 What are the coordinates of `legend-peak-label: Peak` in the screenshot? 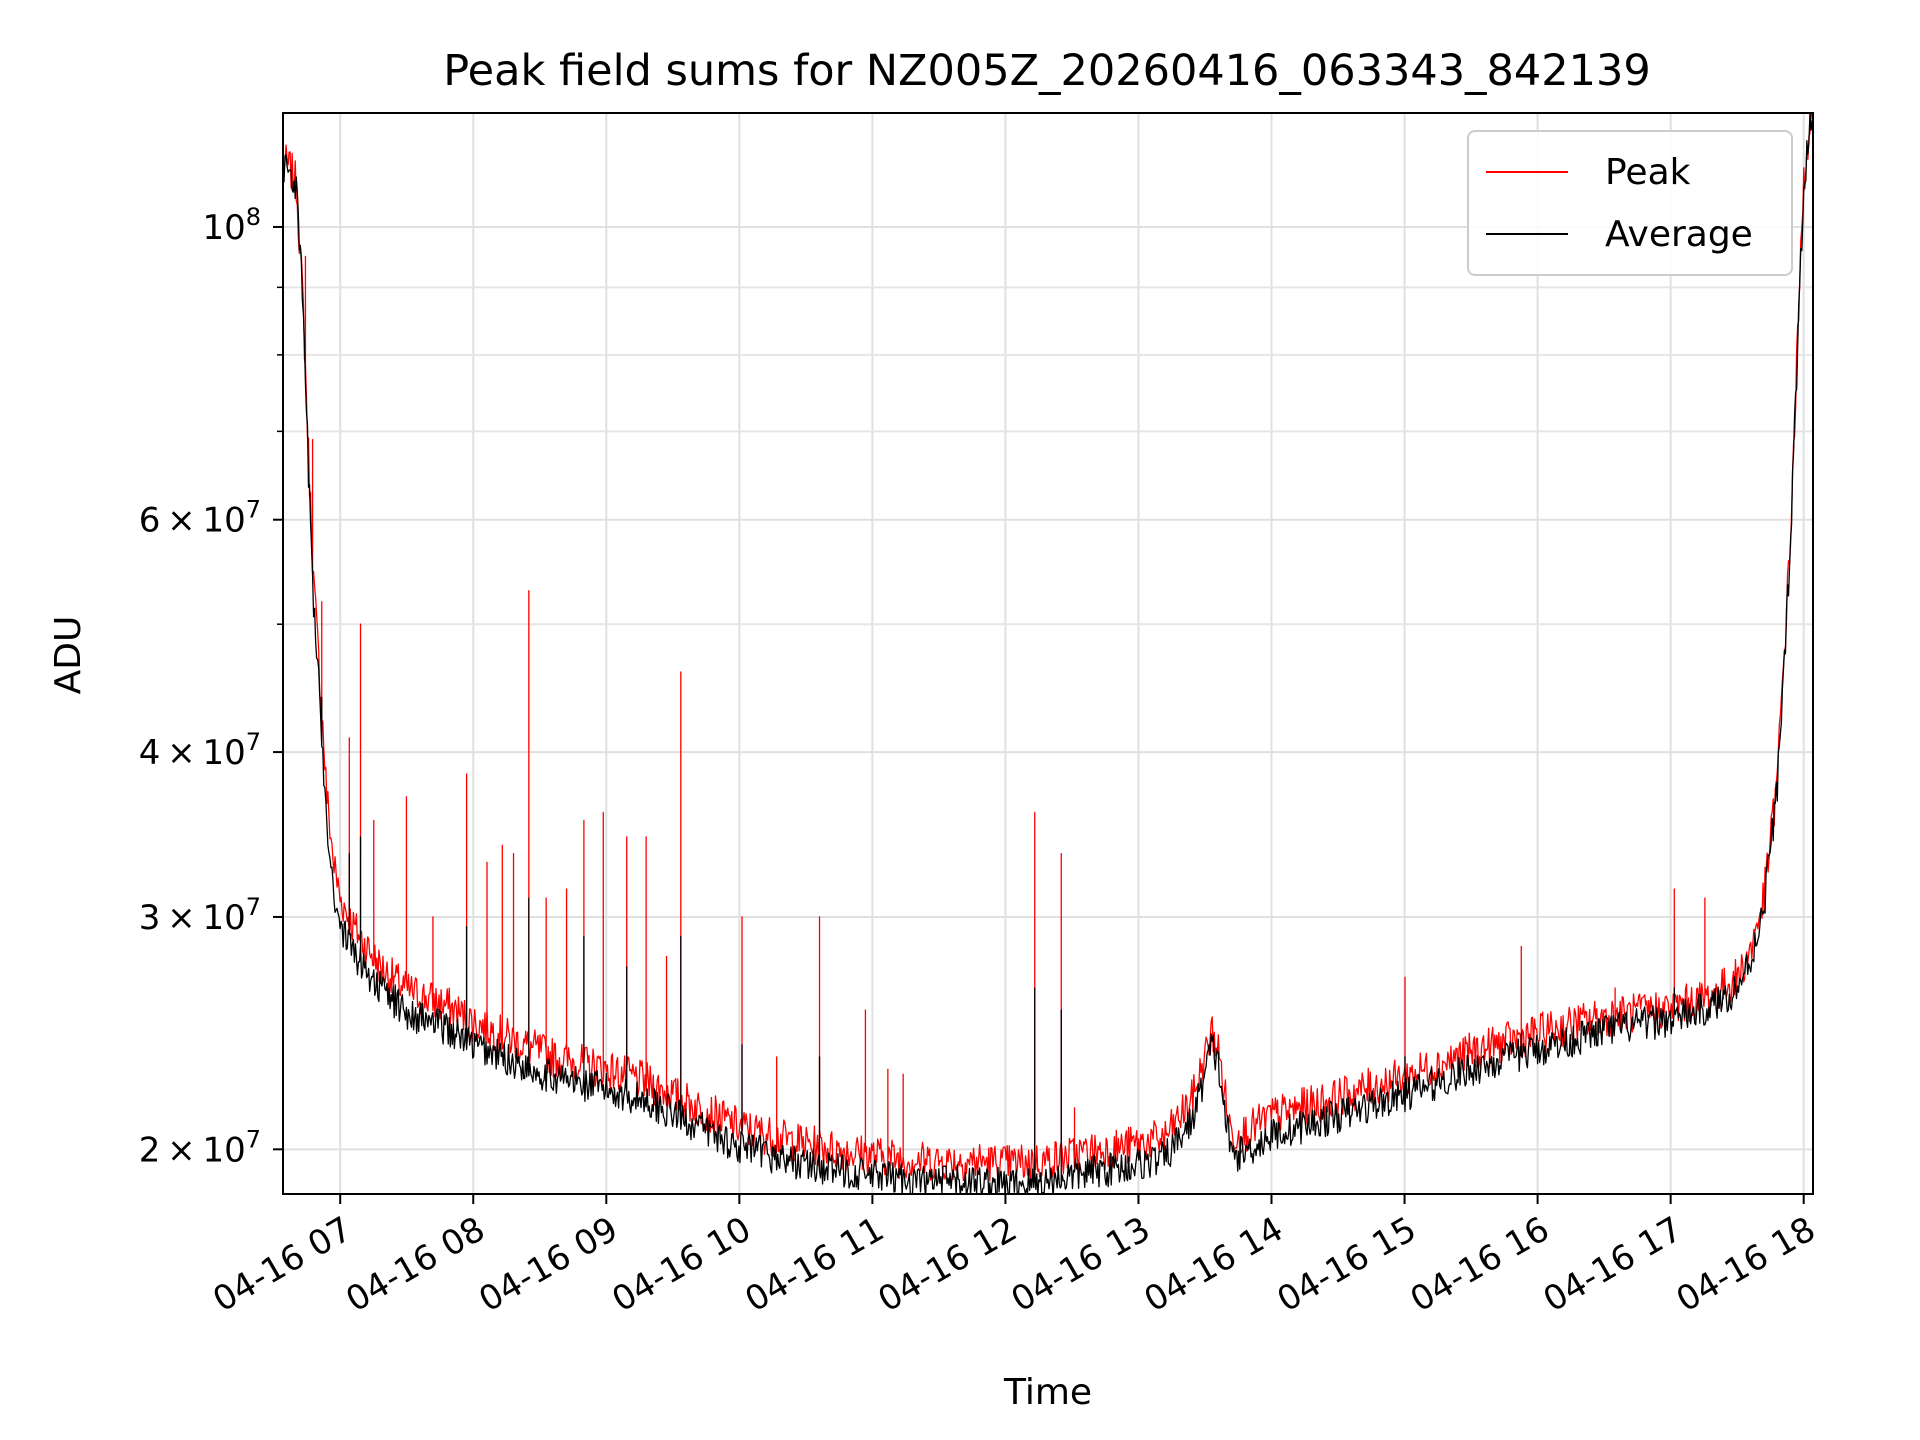 It's located at (1648, 172).